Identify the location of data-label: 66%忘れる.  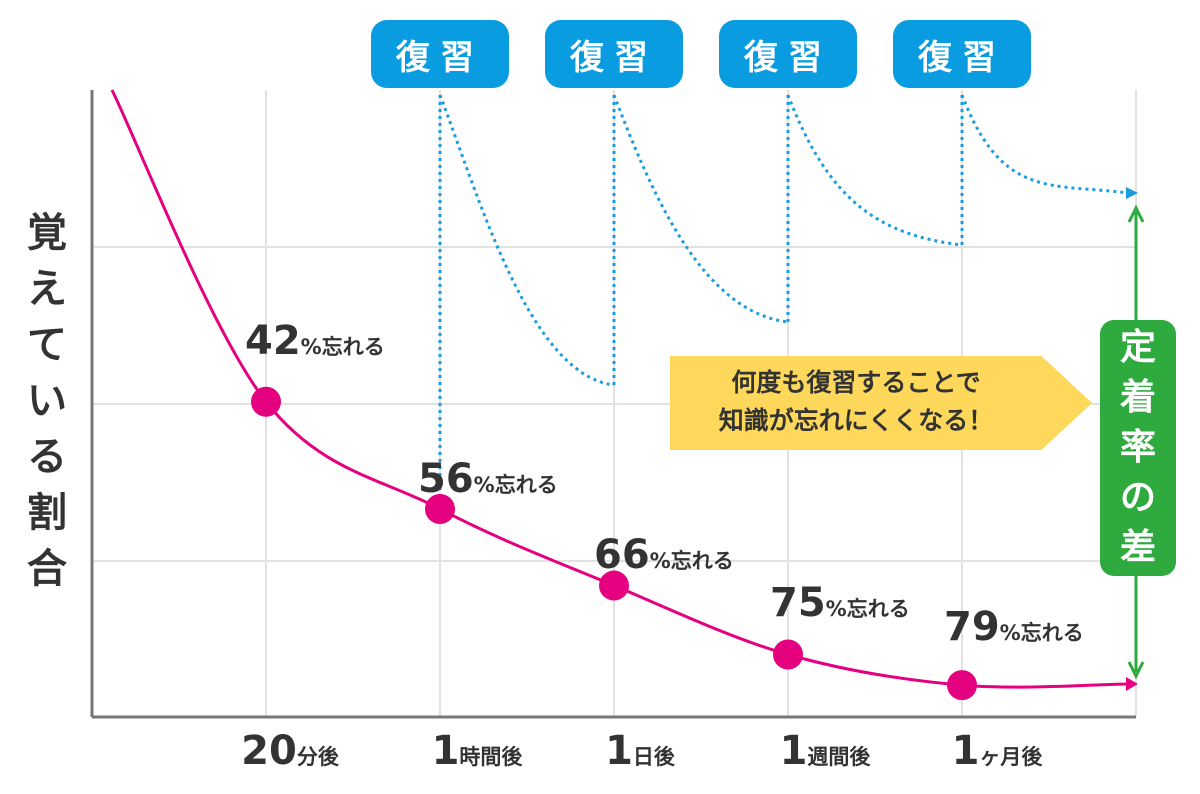
(664, 555).